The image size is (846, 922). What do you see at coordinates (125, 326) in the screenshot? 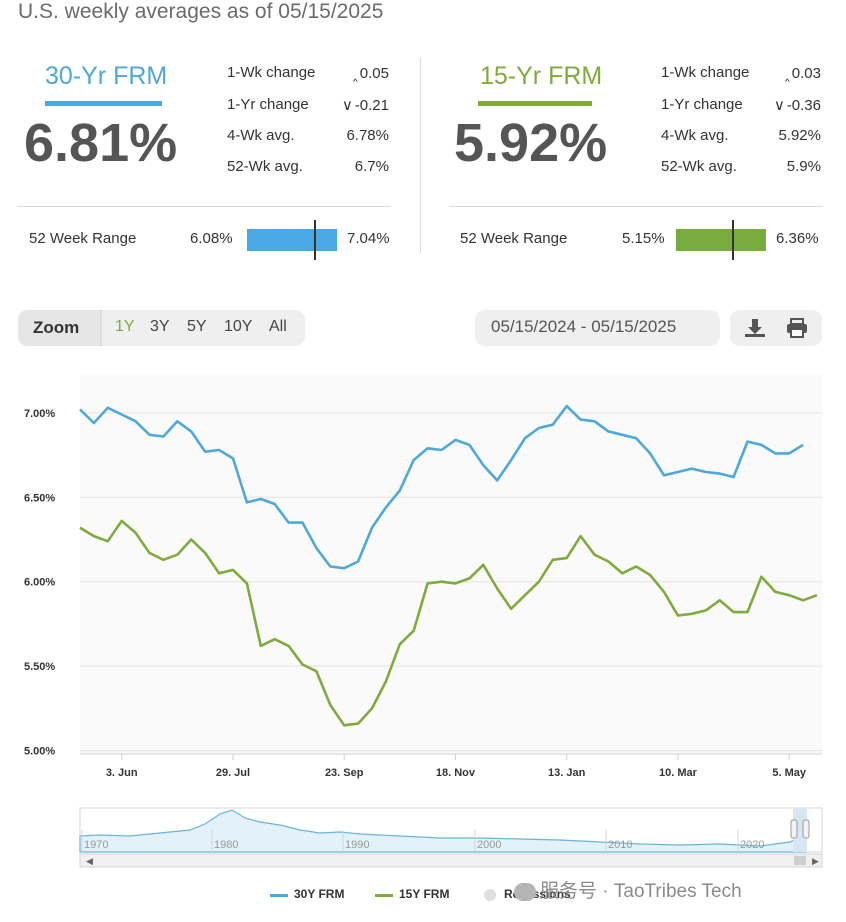
I see `zoom-1y-button: 1Y` at bounding box center [125, 326].